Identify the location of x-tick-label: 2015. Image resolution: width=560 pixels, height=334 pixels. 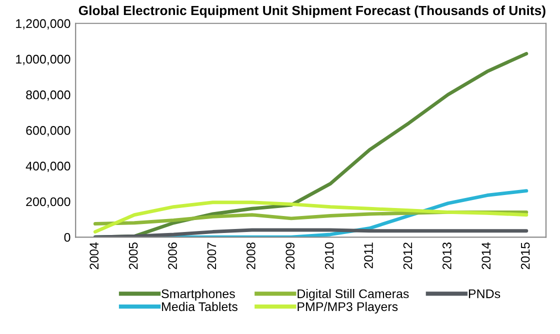
(525, 256).